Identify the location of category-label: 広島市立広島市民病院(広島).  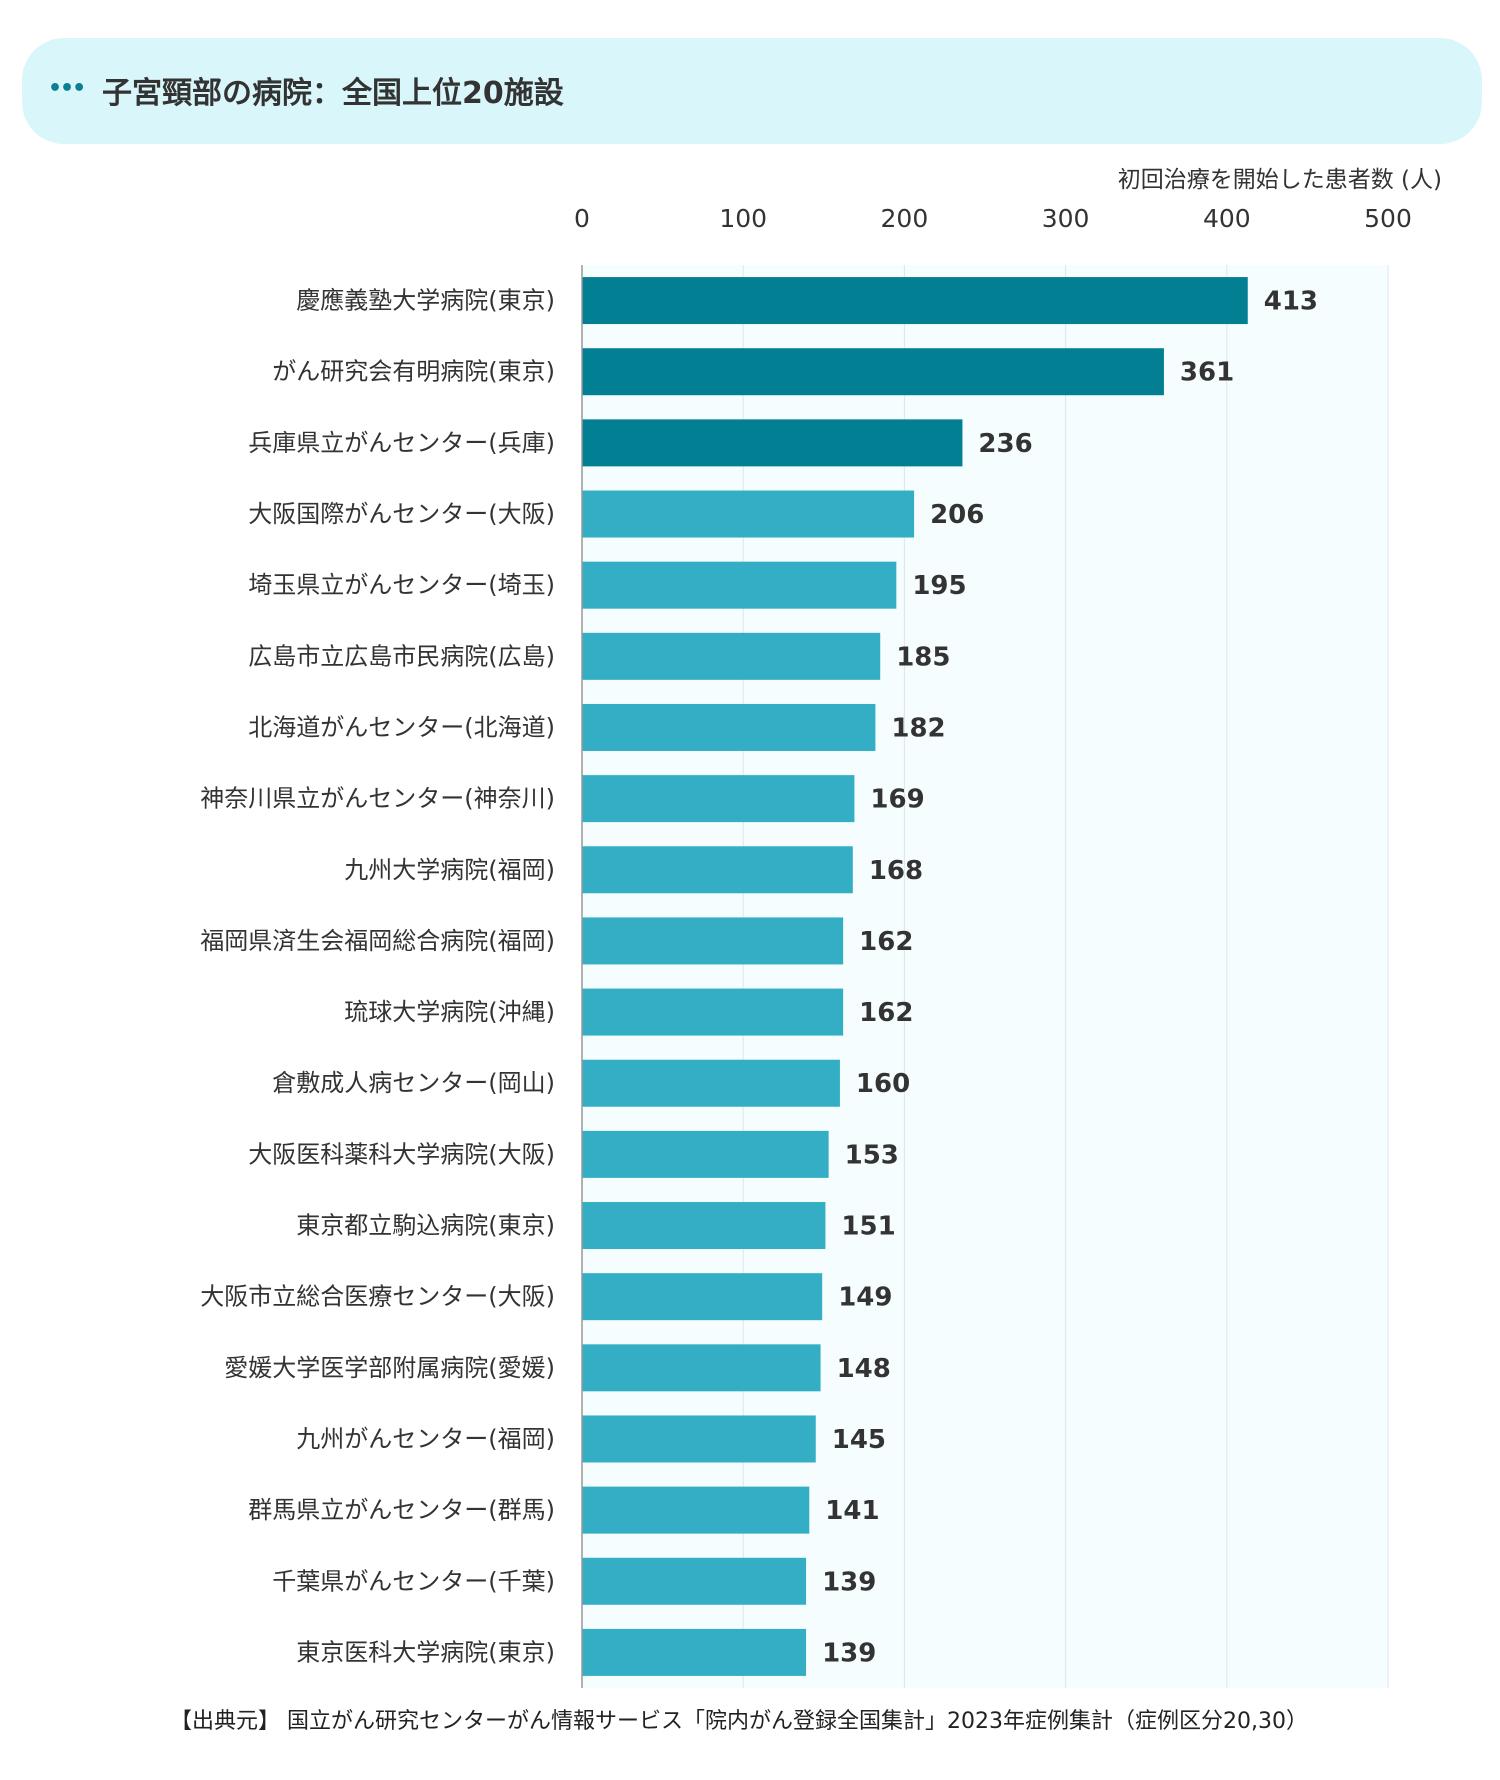
(401, 656).